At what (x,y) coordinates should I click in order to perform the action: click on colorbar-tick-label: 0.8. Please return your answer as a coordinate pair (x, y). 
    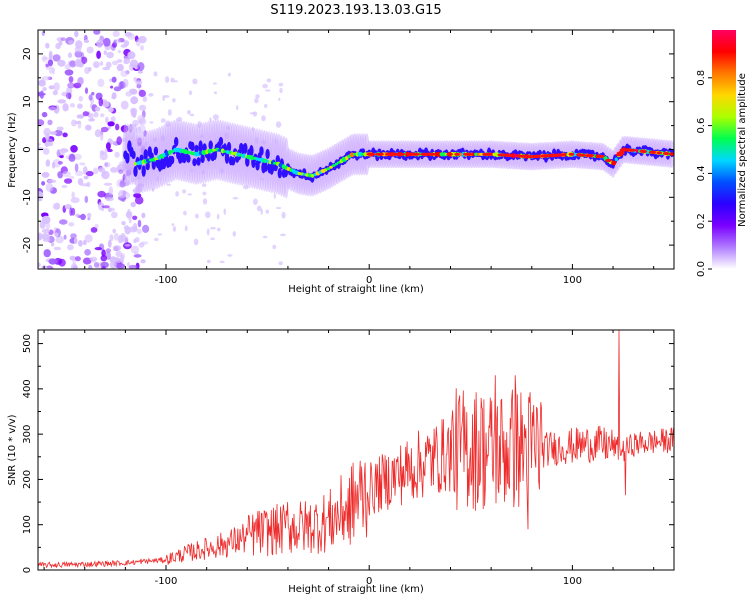
    Looking at the image, I should click on (701, 78).